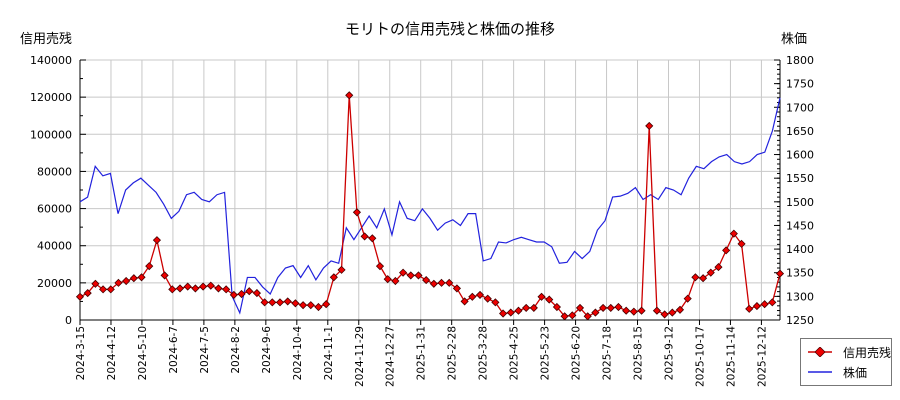  What do you see at coordinates (267, 350) in the screenshot?
I see `svg-text: 2024-9-6` at bounding box center [267, 350].